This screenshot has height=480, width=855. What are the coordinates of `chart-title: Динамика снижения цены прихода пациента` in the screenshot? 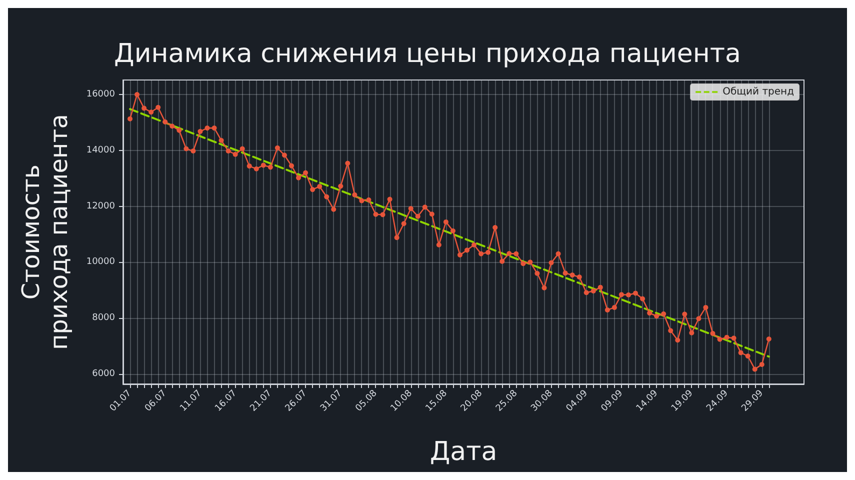 It's located at (427, 54).